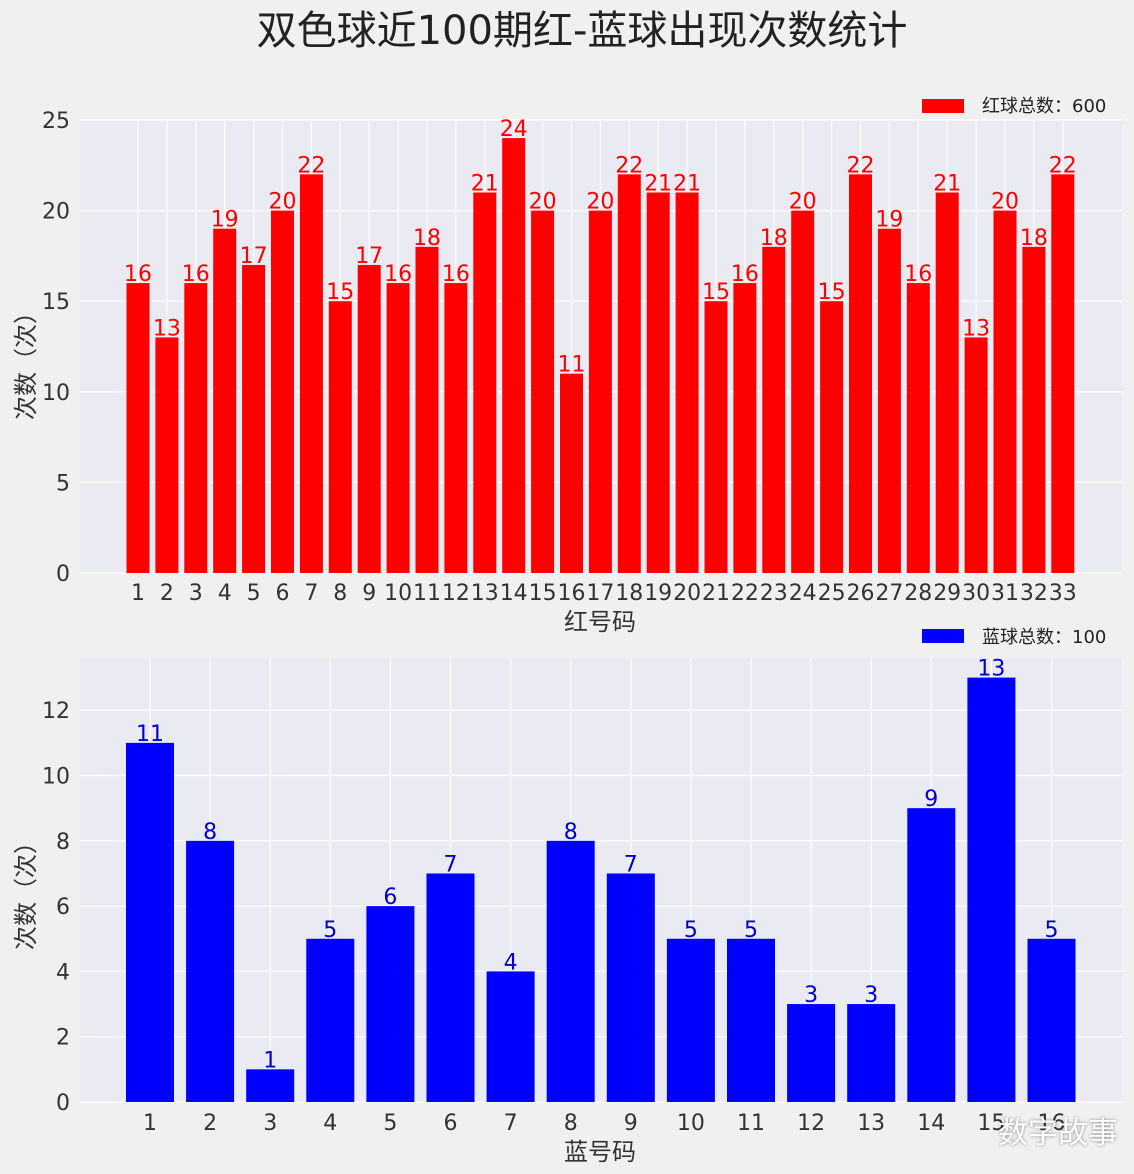  What do you see at coordinates (511, 1123) in the screenshot?
I see `blue-x-tick-label: 7` at bounding box center [511, 1123].